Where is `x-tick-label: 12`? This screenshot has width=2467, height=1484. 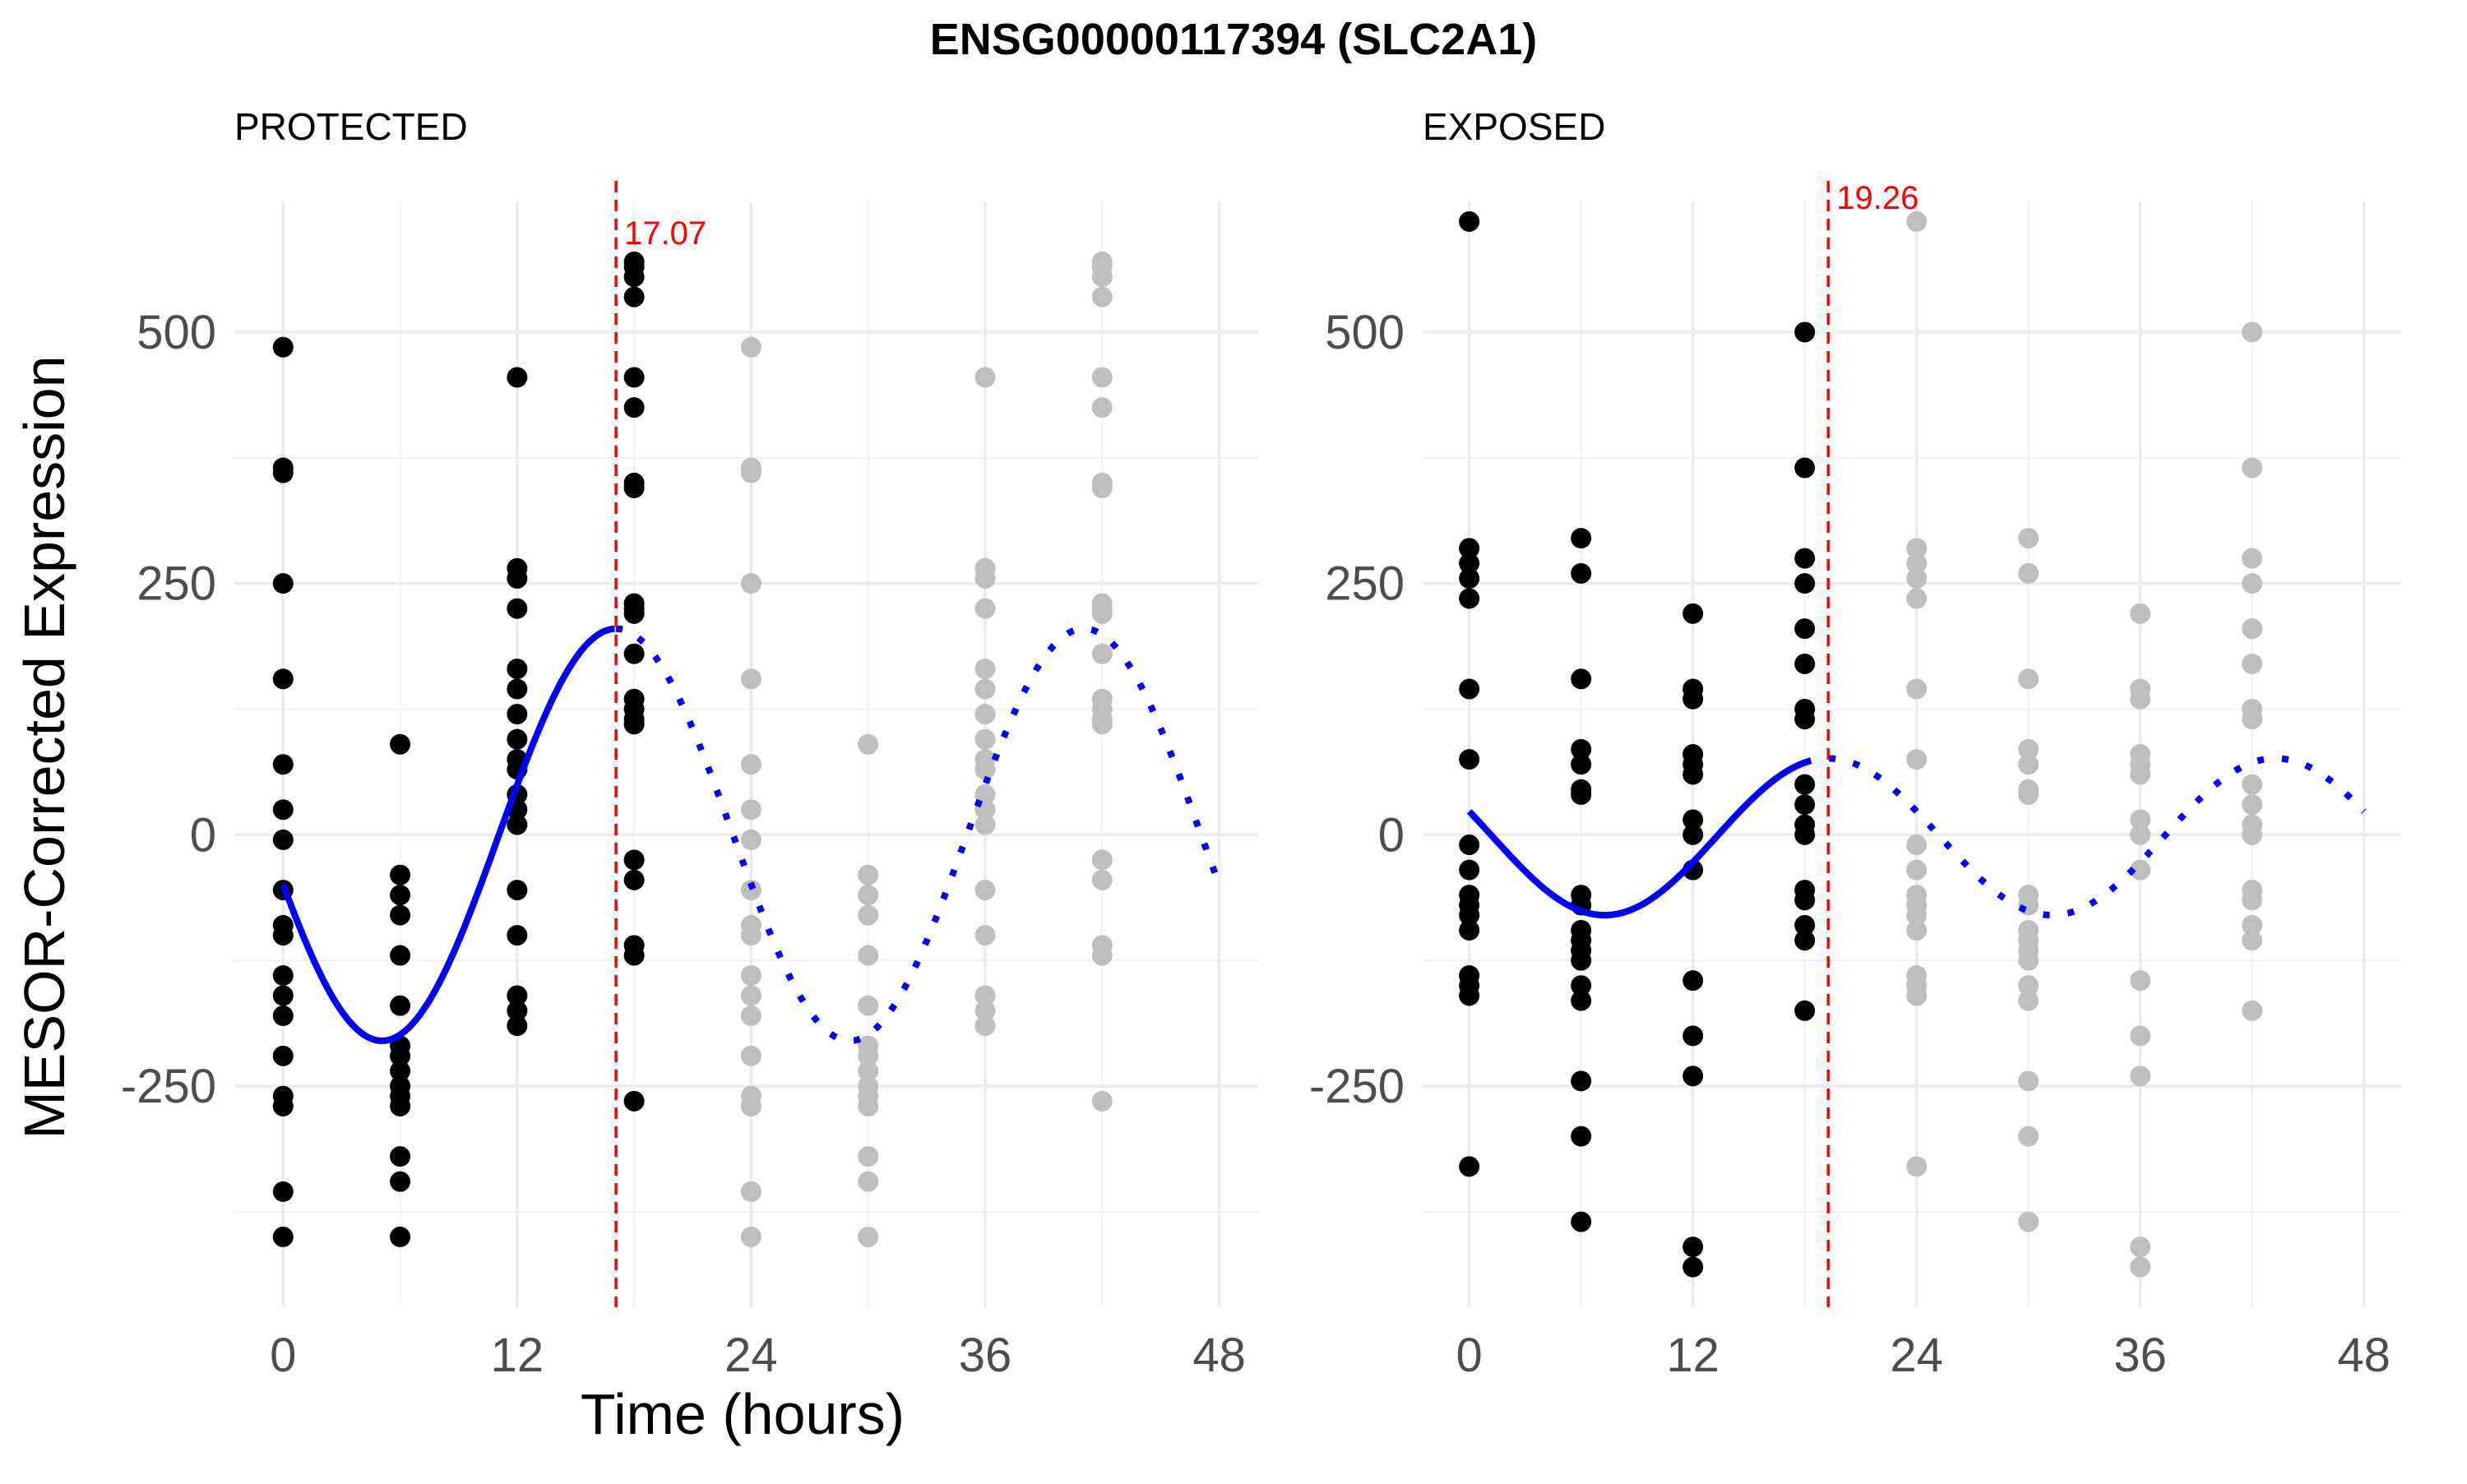
x-tick-label: 12 is located at coordinates (518, 1355).